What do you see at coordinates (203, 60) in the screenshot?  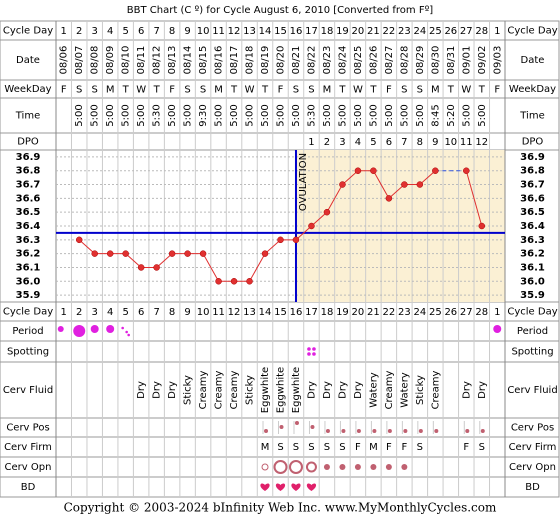 I see `date: 08/15` at bounding box center [203, 60].